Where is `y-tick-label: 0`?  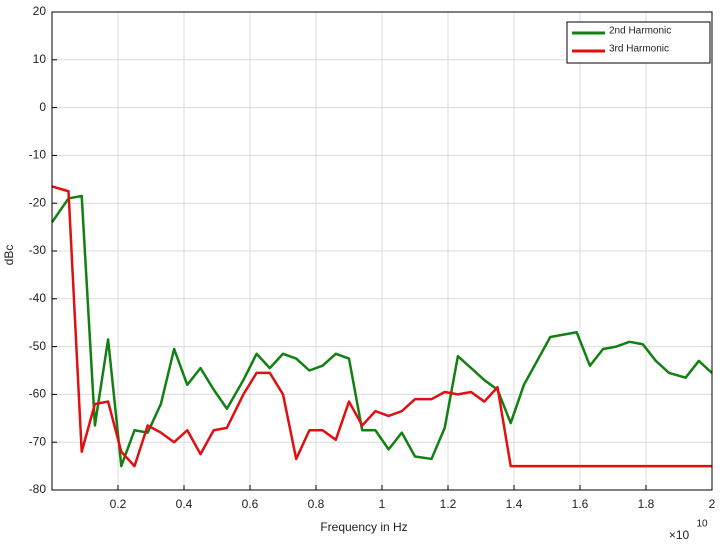 y-tick-label: 0 is located at coordinates (42, 107).